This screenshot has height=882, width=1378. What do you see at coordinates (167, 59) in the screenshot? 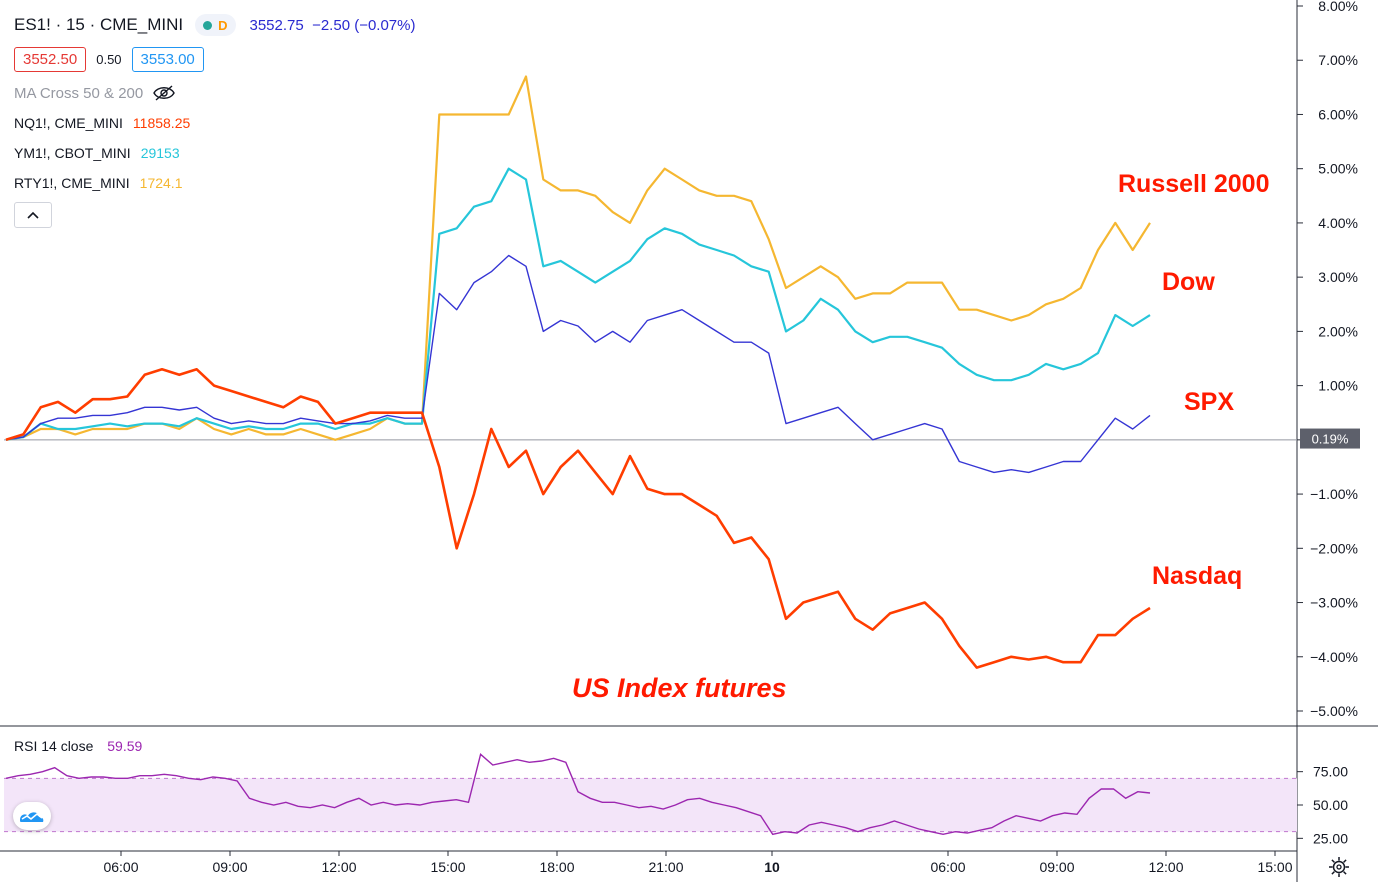
I see `buy-button: 3553.00` at bounding box center [167, 59].